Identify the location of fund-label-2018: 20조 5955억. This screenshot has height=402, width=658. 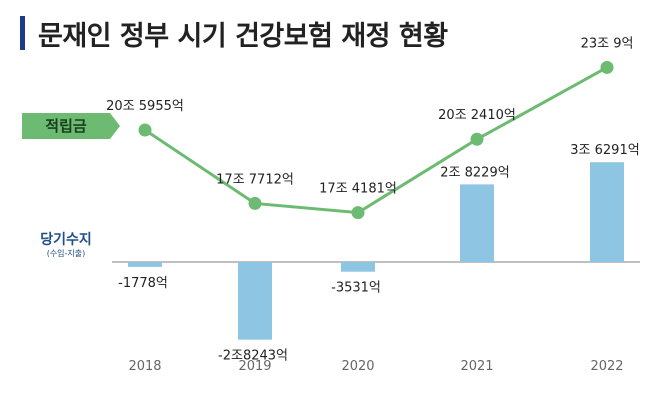
(145, 106).